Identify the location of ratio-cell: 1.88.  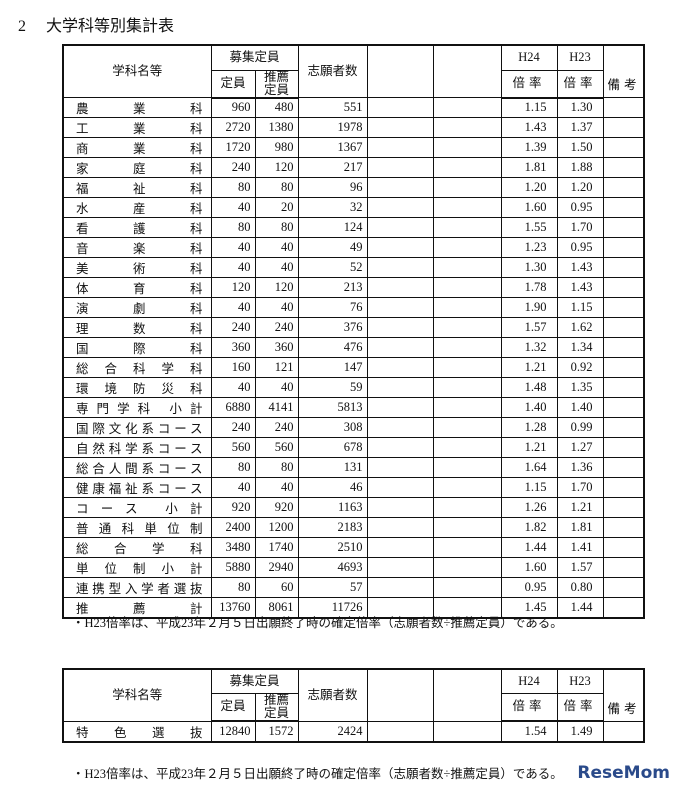
(580, 167).